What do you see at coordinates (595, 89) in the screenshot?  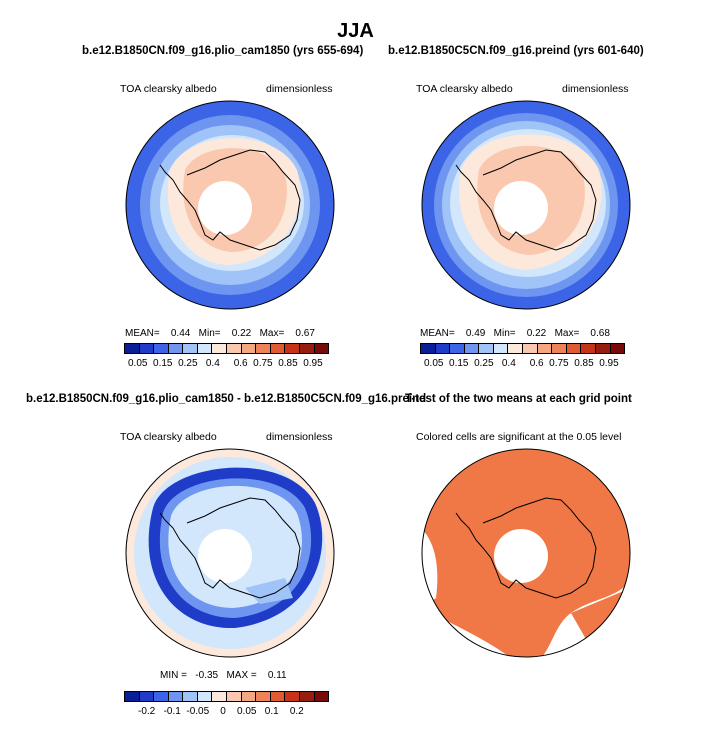 I see `panel2-units: dimensionless` at bounding box center [595, 89].